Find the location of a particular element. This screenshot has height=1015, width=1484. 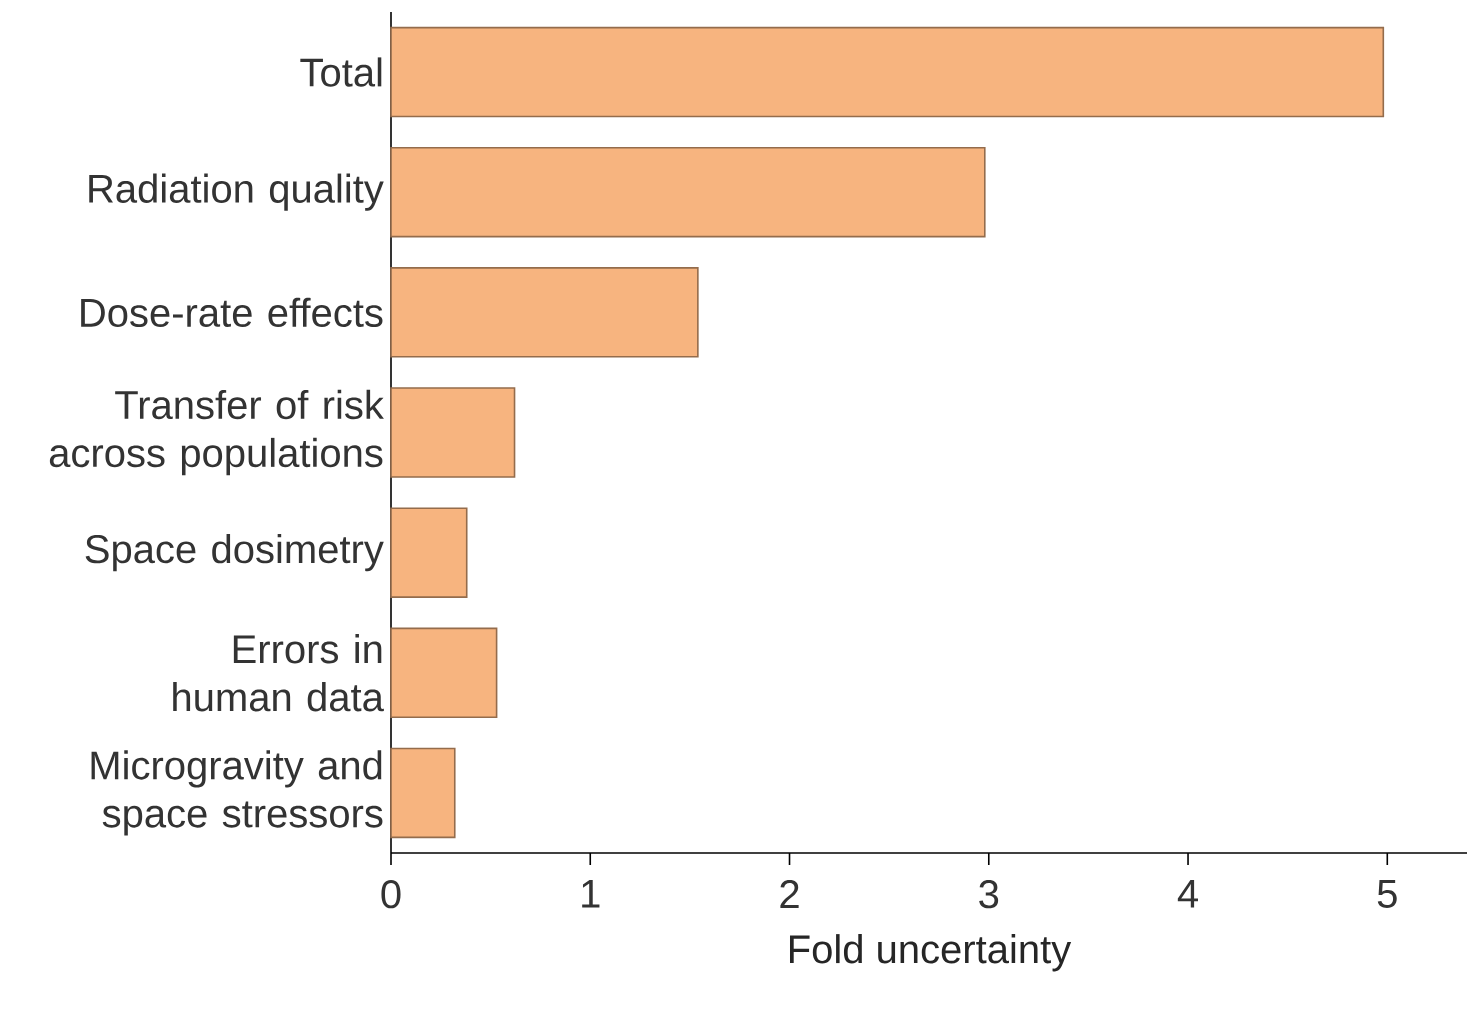

y-tick-label: Errors in human data is located at coordinates (278, 673).